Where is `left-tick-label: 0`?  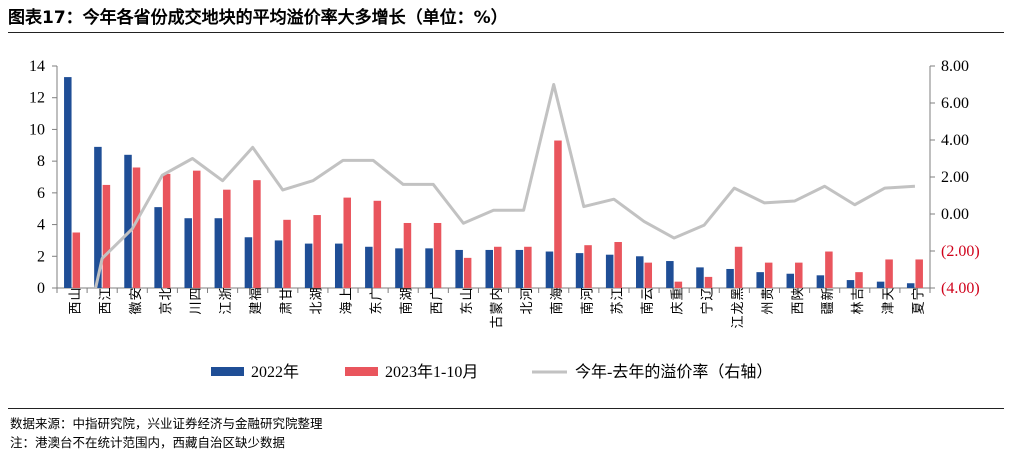
left-tick-label: 0 is located at coordinates (41, 288).